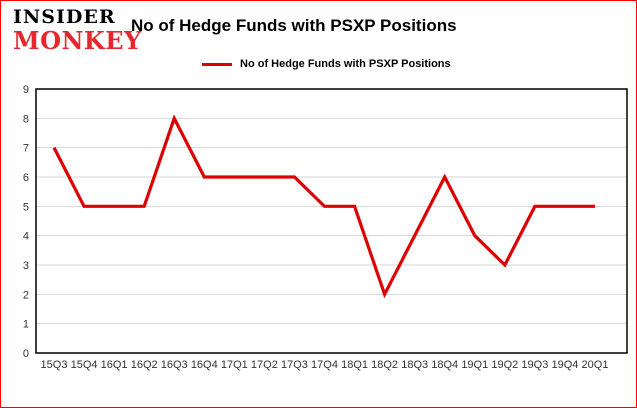 The height and width of the screenshot is (408, 637). Describe the element at coordinates (77, 40) in the screenshot. I see `logo-monkey-text: MONKEY` at that location.